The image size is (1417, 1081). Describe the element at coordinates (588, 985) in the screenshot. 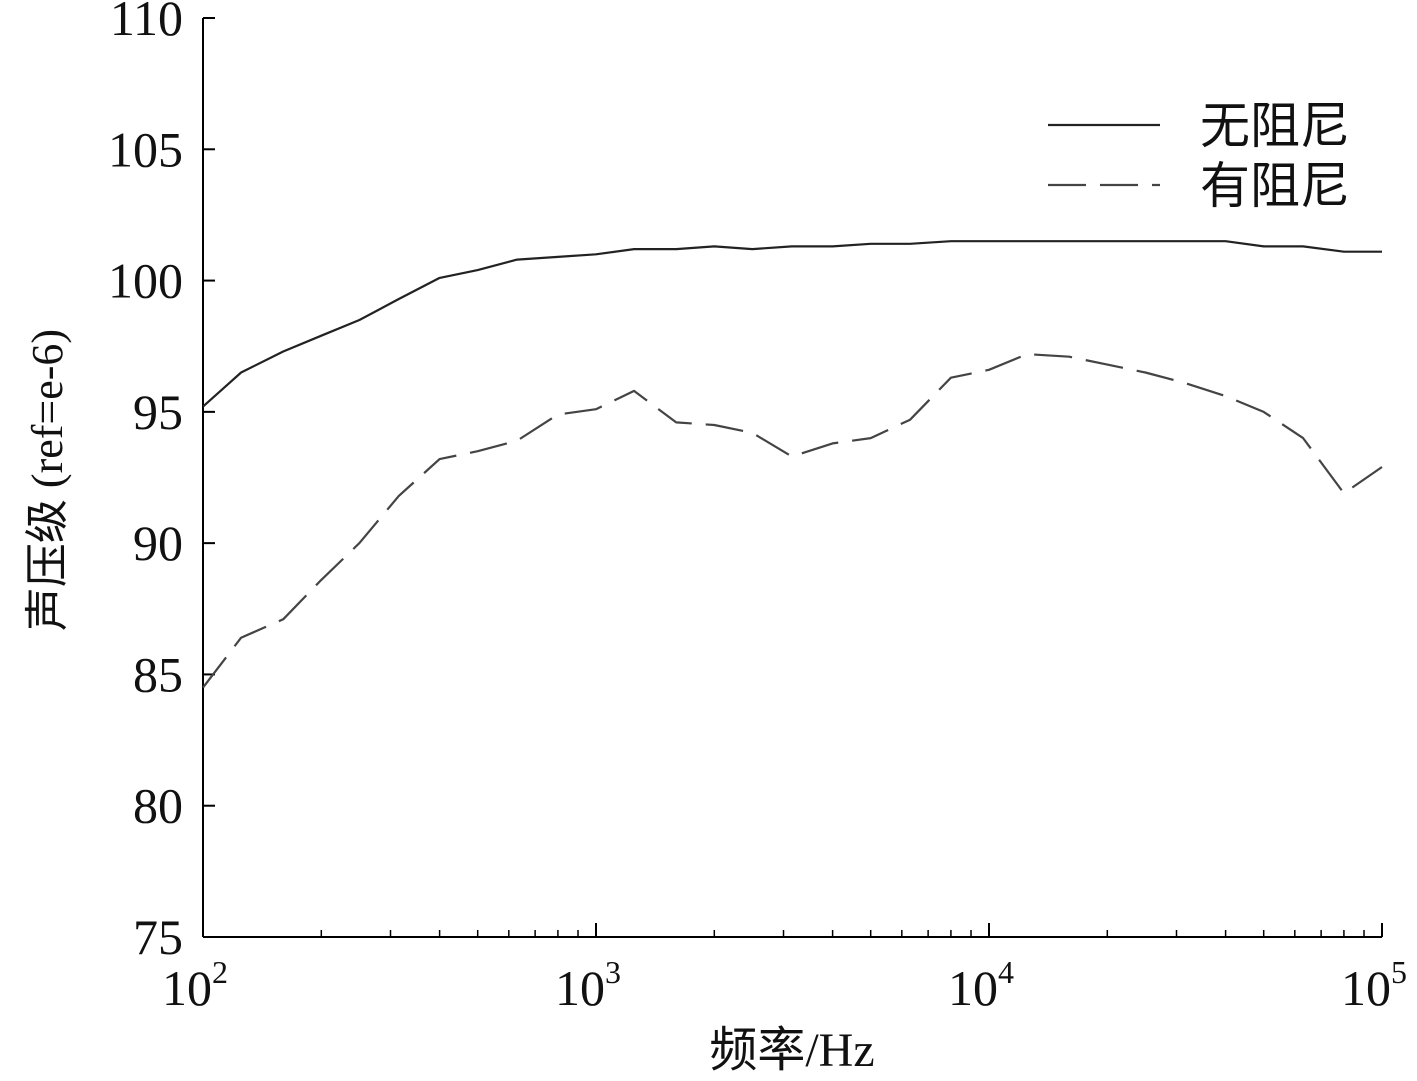

I see `x-tick-label: 10³` at that location.